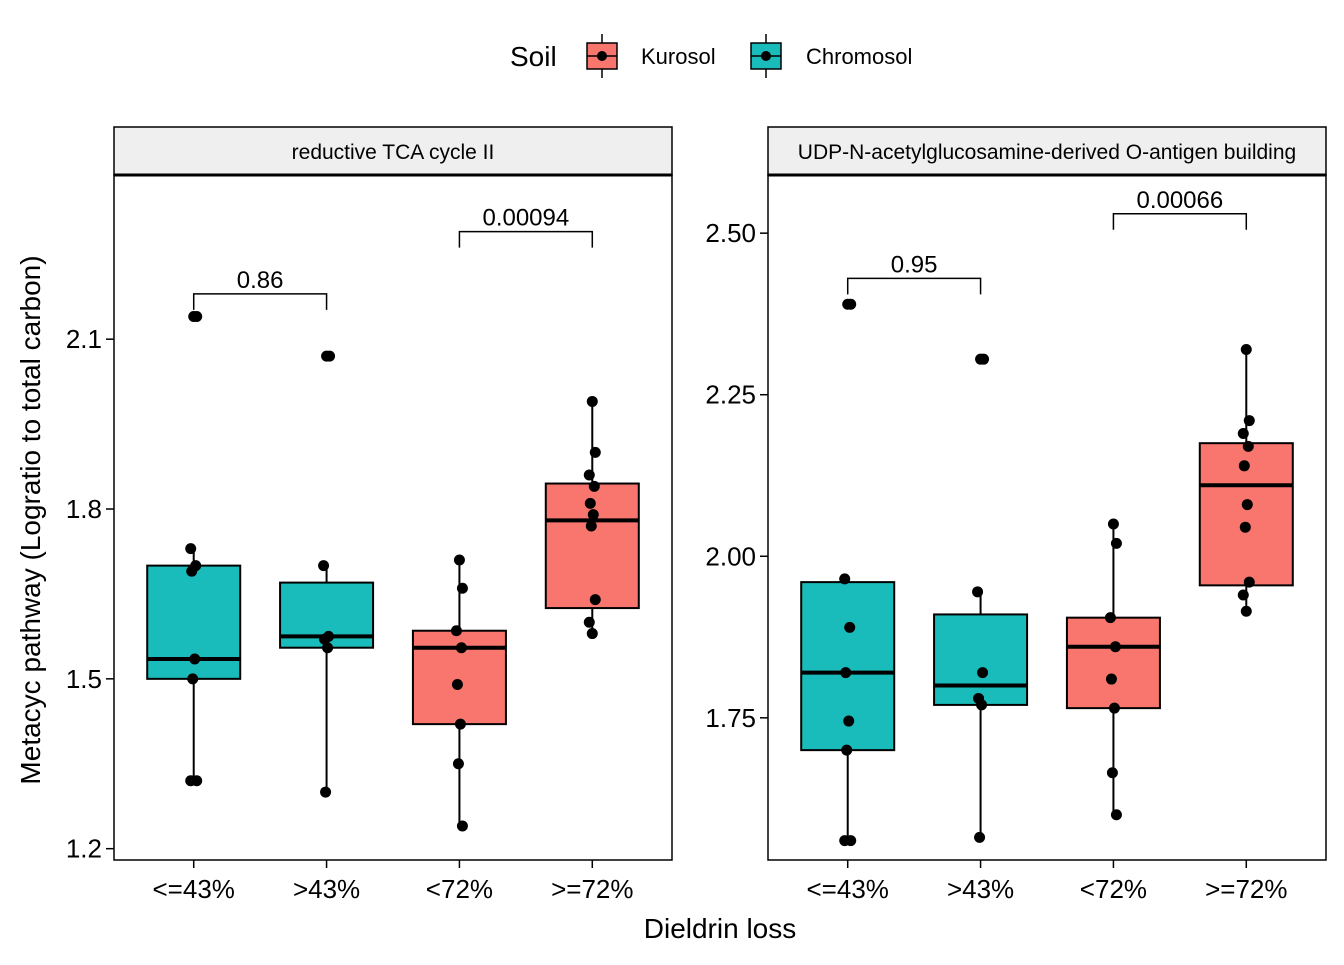 The width and height of the screenshot is (1344, 965). Describe the element at coordinates (602, 56) in the screenshot. I see `legend-key-kurosol` at that location.